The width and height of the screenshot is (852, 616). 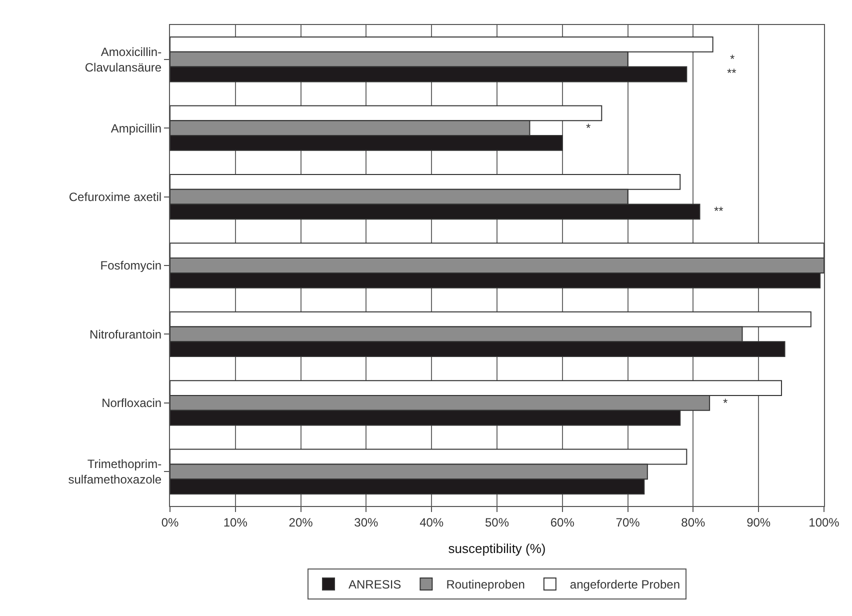 What do you see at coordinates (115, 472) in the screenshot?
I see `y-tick-label: Trimethoprim- sulfamethoxazole` at bounding box center [115, 472].